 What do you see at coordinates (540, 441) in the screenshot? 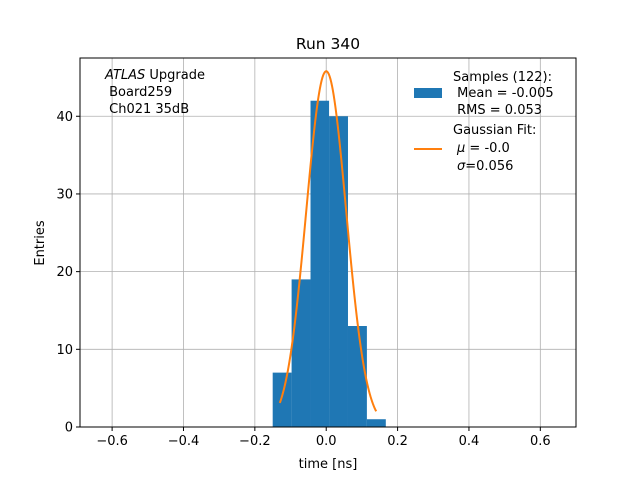
I see `x-tick-label: 0.6` at bounding box center [540, 441].